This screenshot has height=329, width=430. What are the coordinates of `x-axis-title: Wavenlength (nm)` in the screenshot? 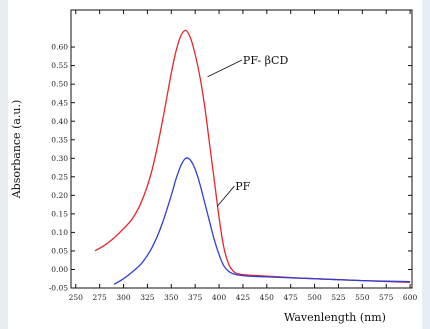 It's located at (335, 317).